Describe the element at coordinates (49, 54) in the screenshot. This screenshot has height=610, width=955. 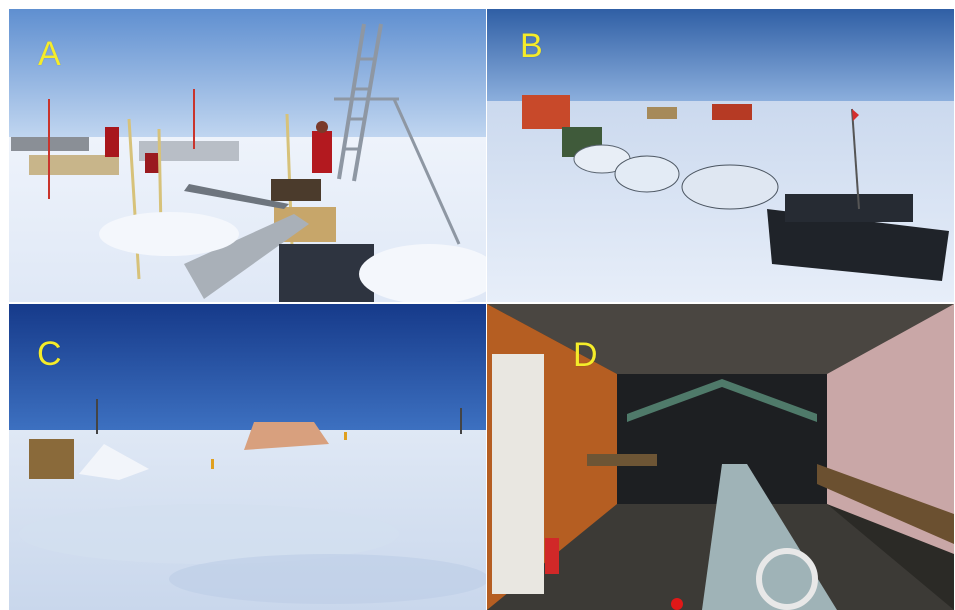
I see `panel-label-a: A` at that location.